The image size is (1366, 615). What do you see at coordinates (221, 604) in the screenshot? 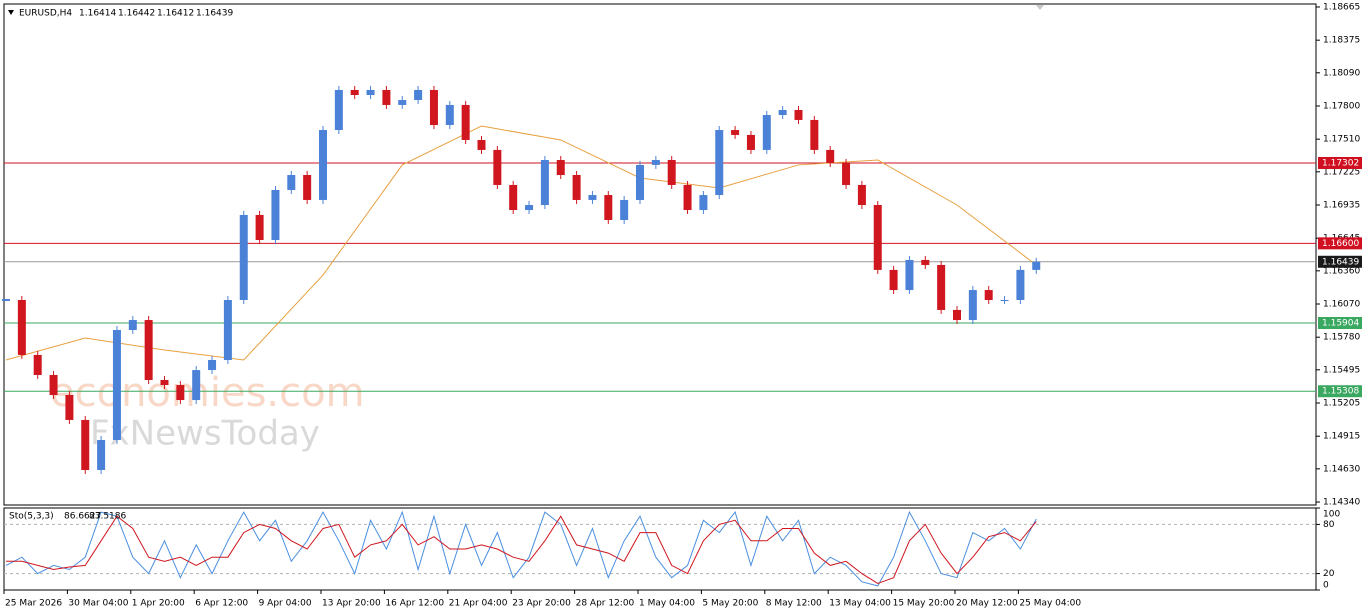
I see `x-tick-label: 6 Apr 12:00` at bounding box center [221, 604].